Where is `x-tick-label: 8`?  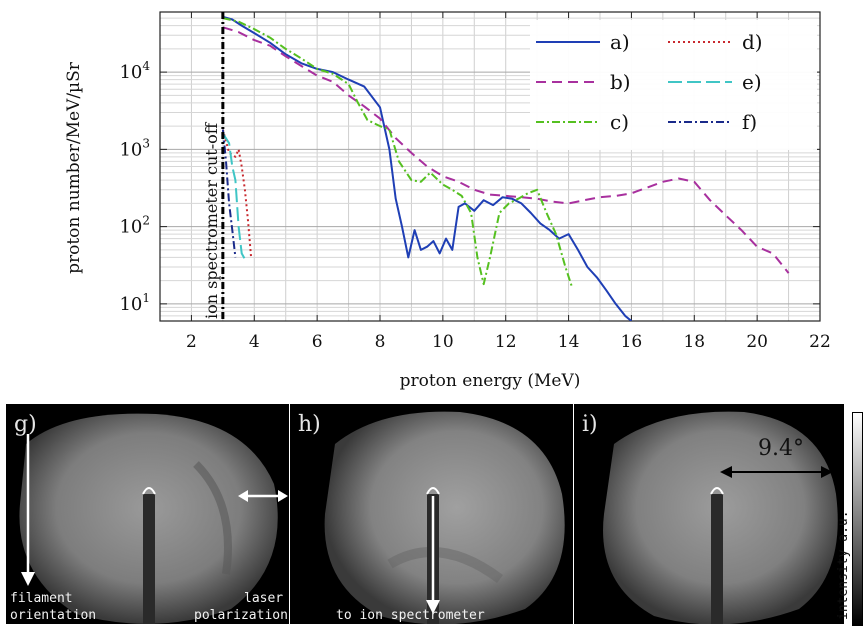 x-tick-label: 8 is located at coordinates (380, 342).